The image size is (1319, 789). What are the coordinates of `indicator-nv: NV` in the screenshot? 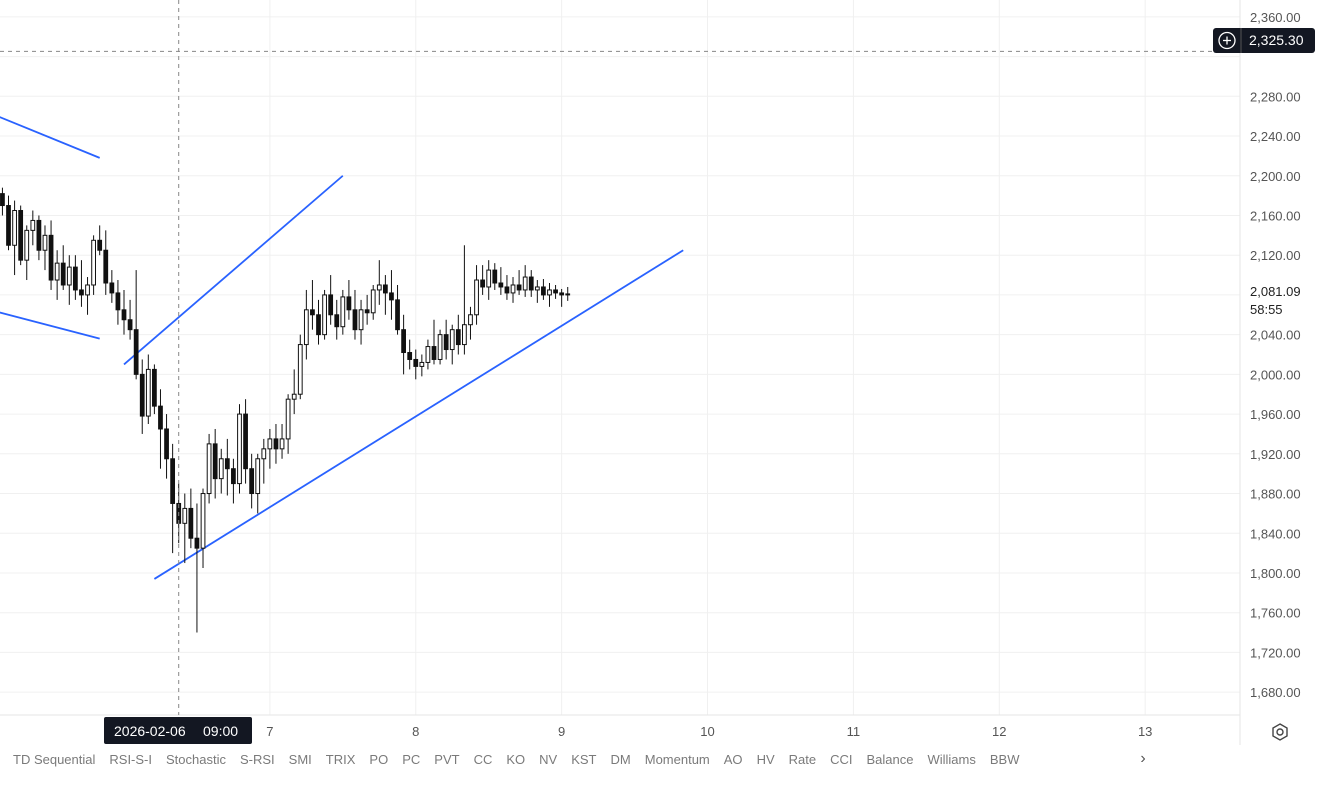 It's located at (548, 759).